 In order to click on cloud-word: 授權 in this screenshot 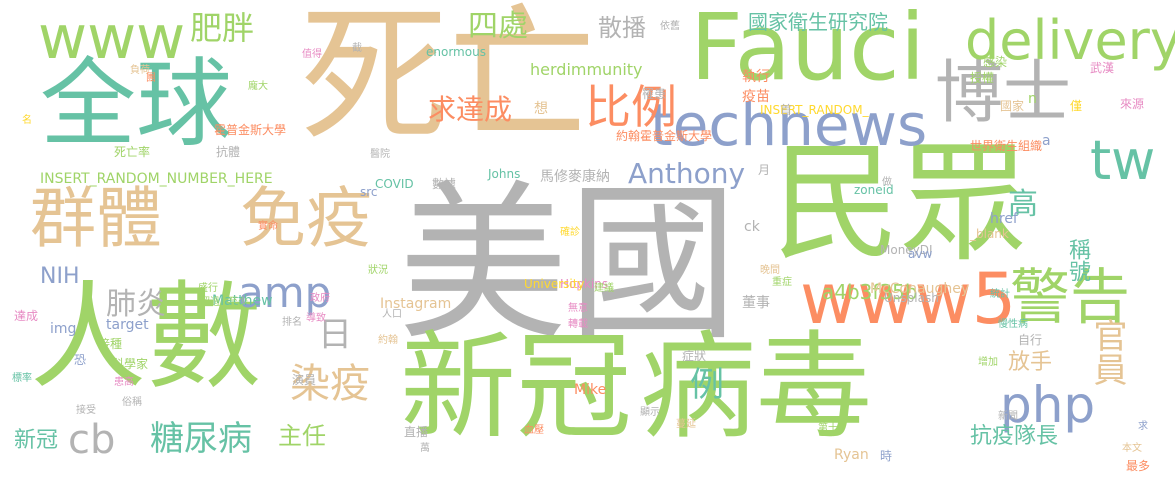, I will do `click(982, 78)`.